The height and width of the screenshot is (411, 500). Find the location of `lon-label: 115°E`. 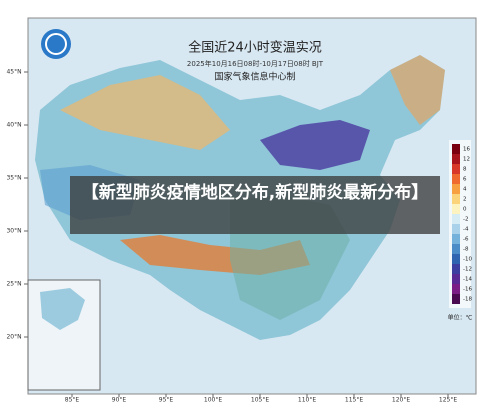

lon-label: 115°E is located at coordinates (354, 400).